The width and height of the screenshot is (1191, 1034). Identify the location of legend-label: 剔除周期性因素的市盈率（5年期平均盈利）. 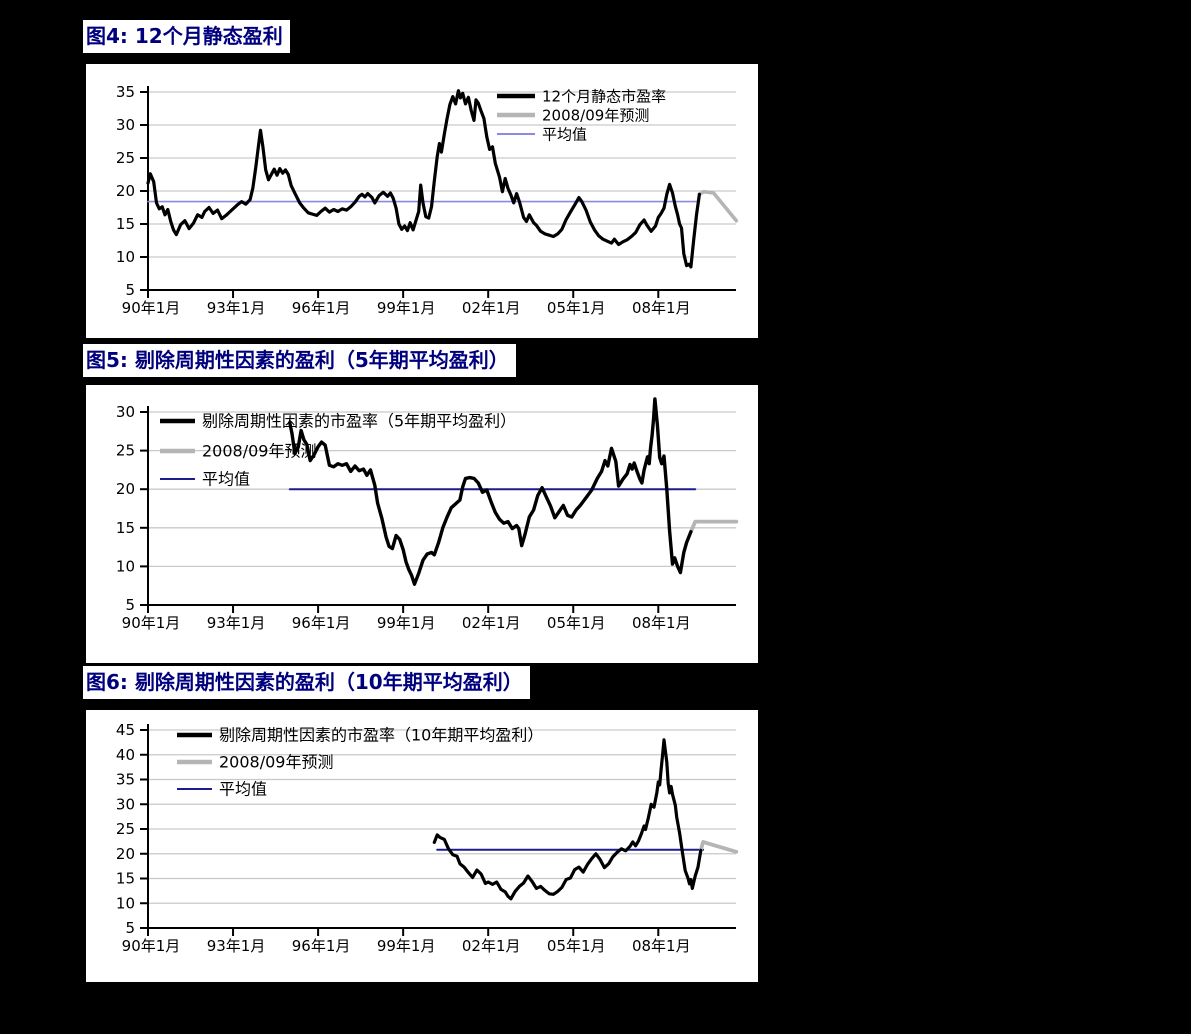
(359, 421).